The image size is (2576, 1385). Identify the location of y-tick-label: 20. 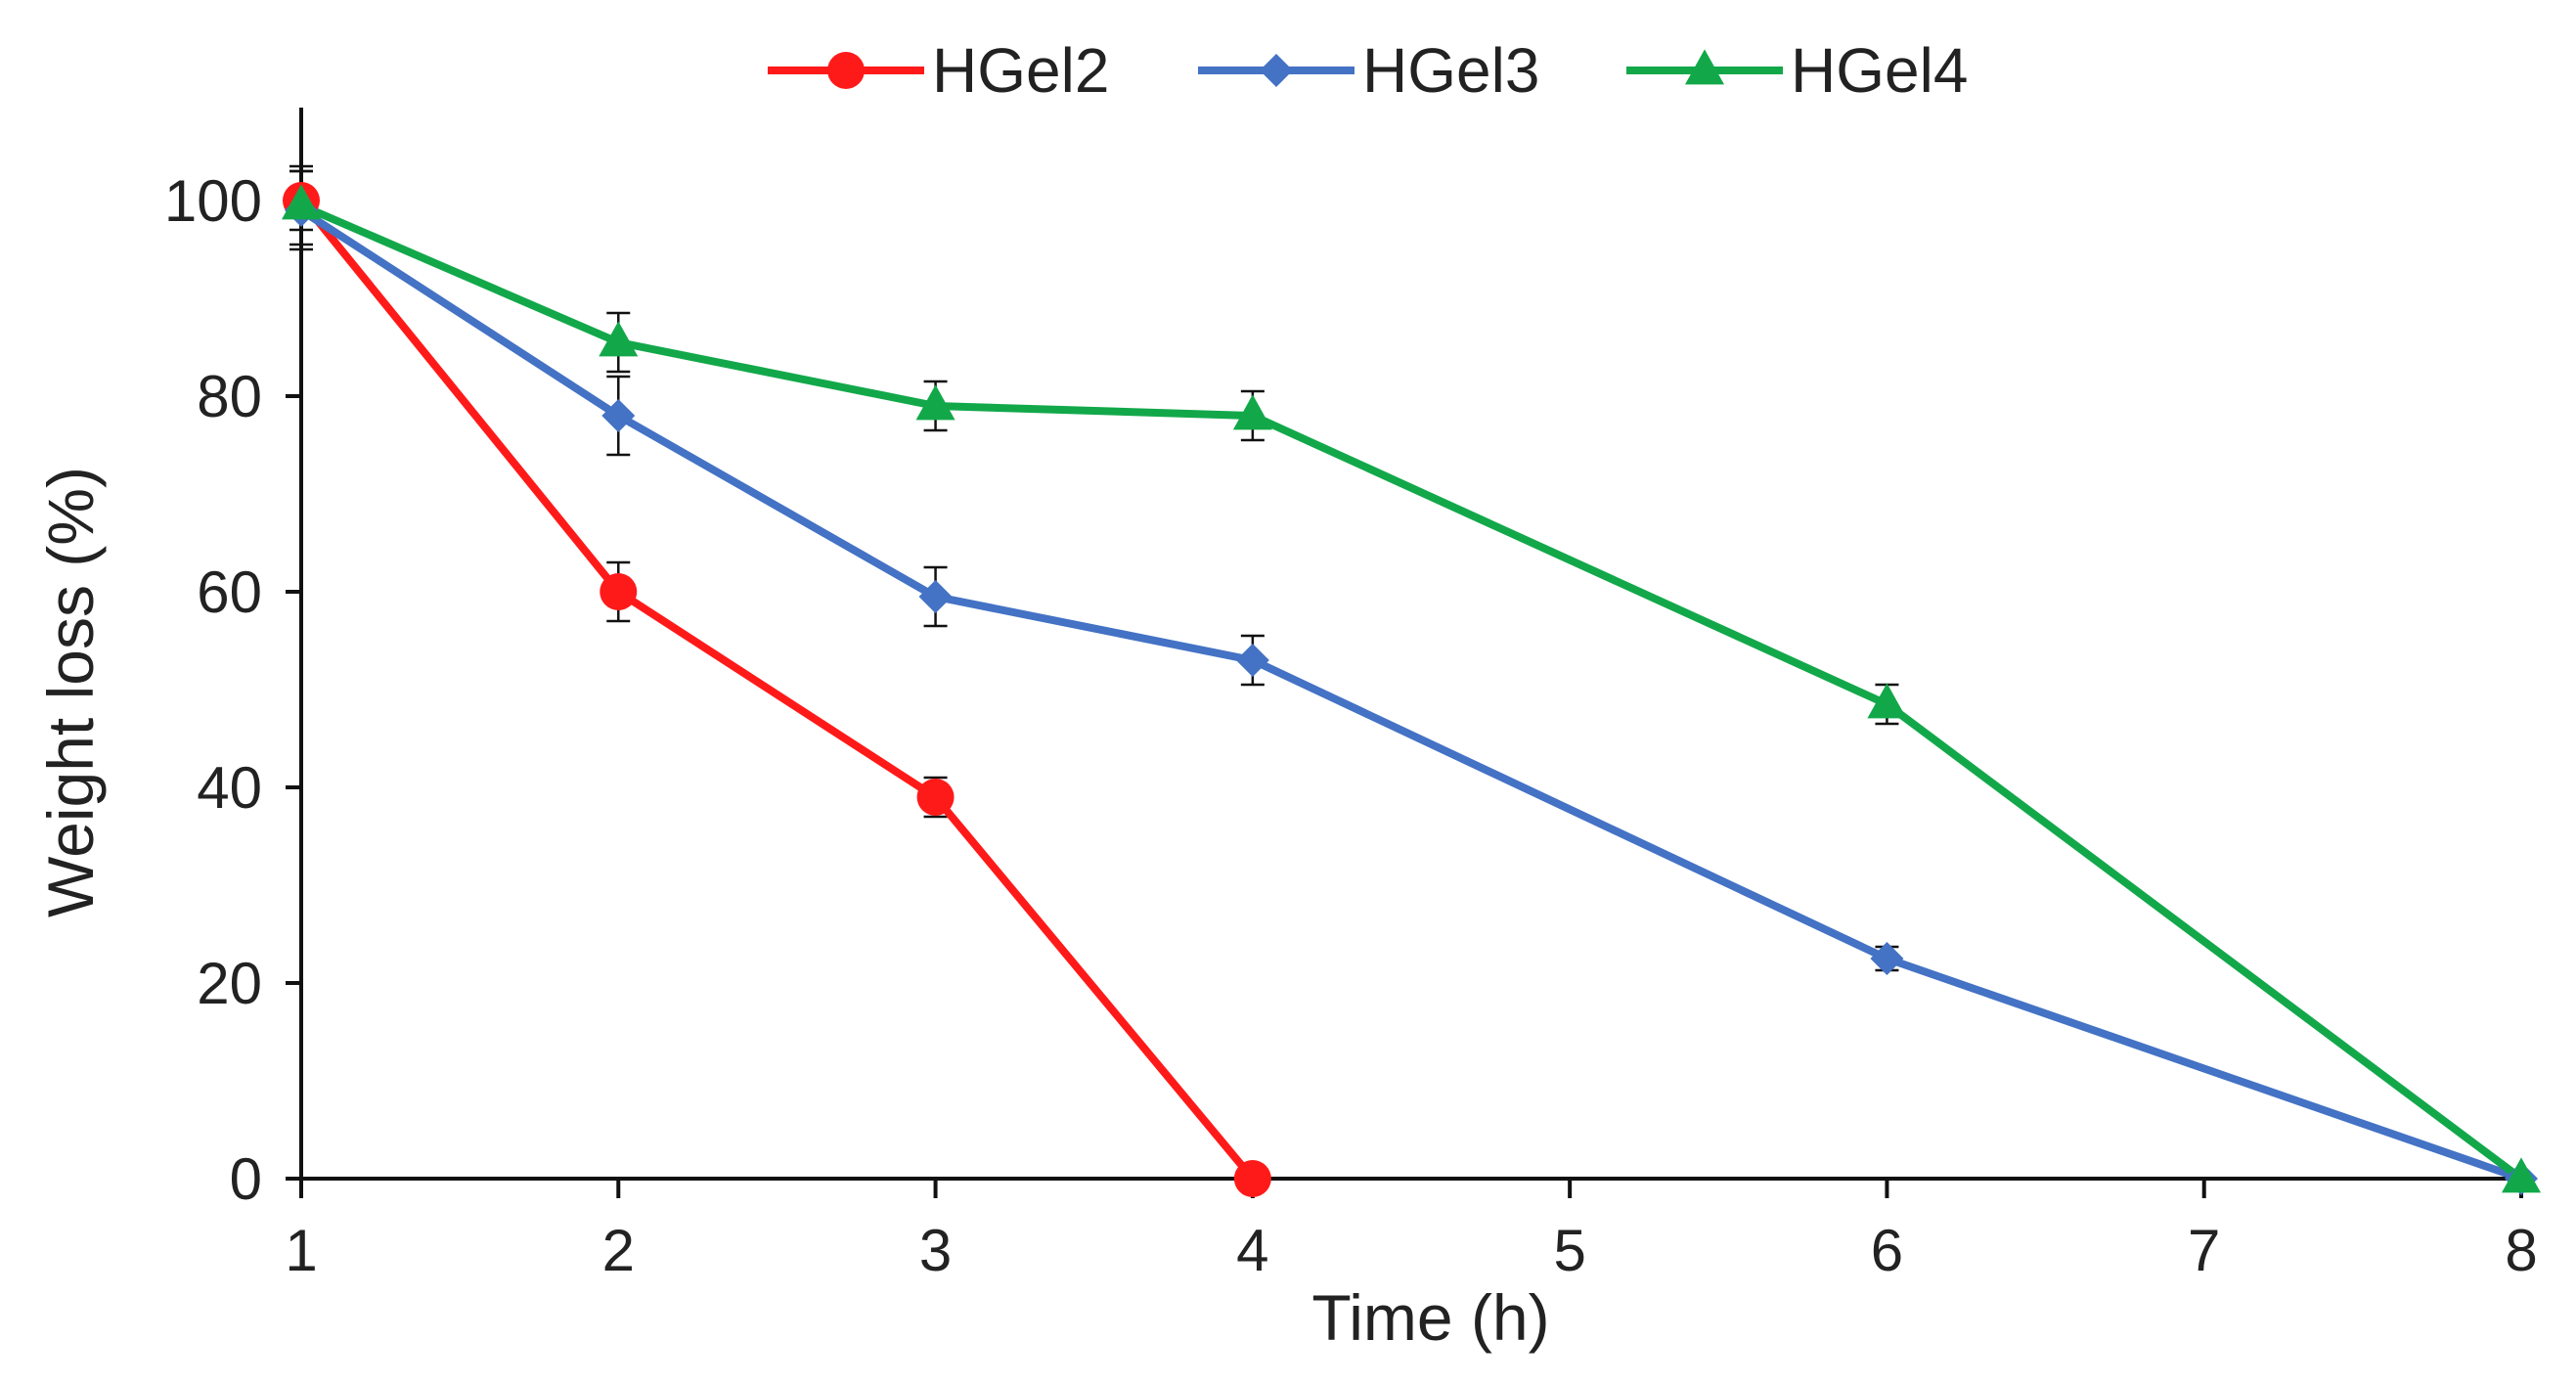
(229, 984).